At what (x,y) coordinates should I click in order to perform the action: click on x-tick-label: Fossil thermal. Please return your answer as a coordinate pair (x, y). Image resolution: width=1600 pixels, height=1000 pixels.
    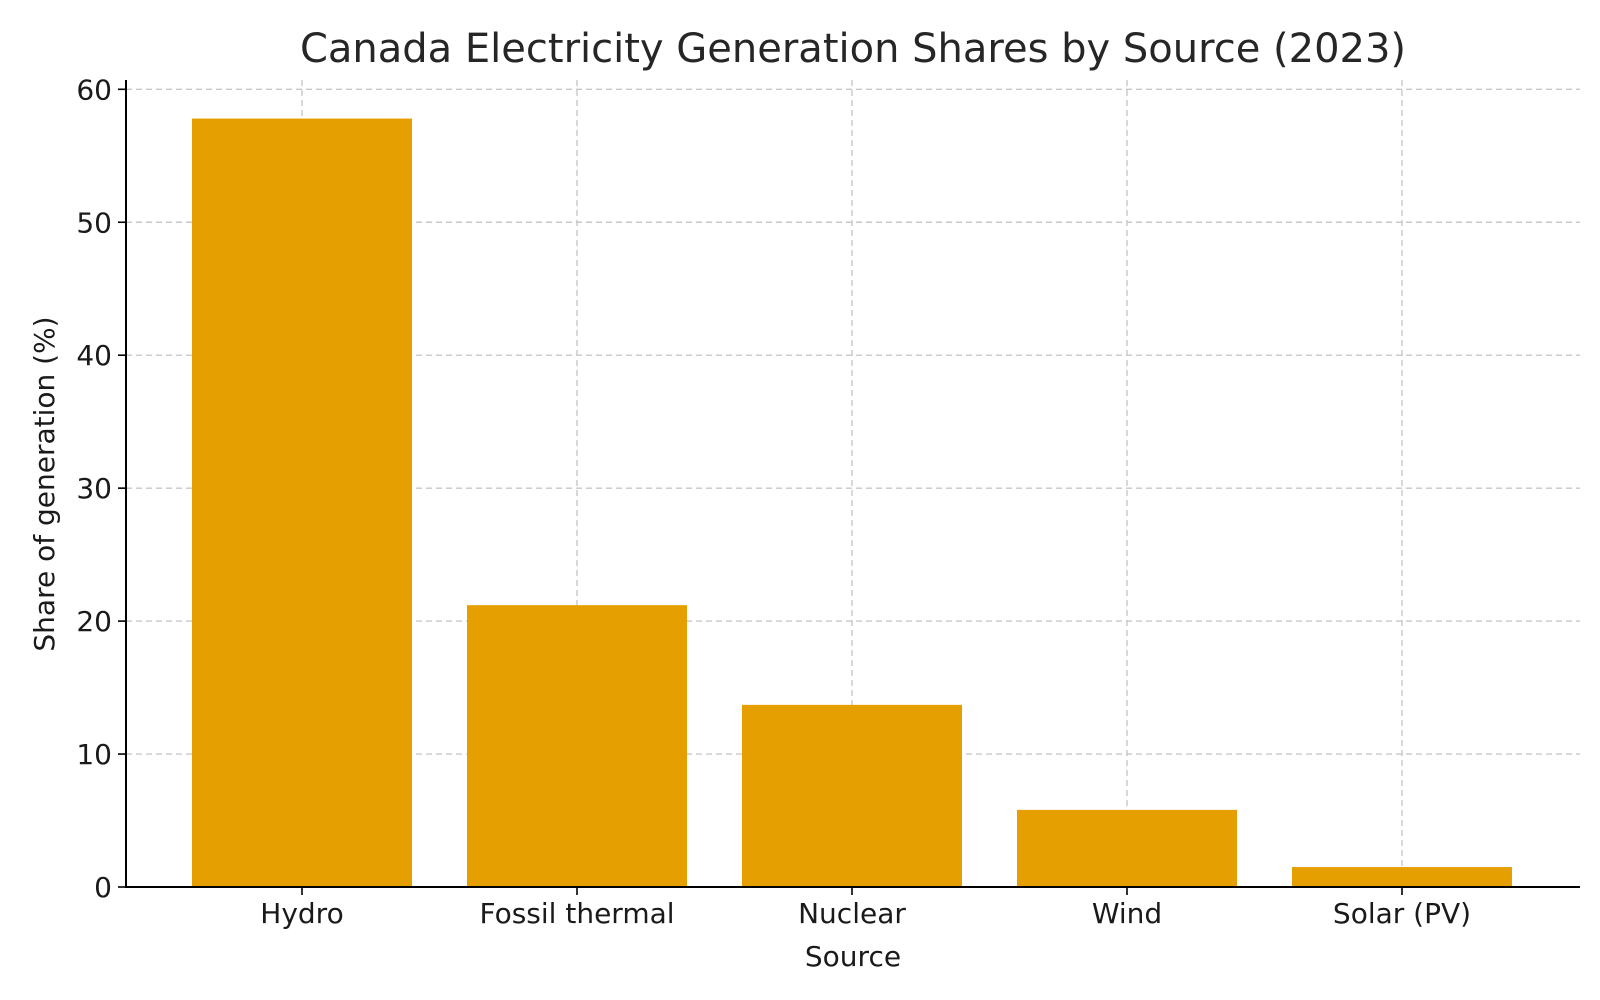
    Looking at the image, I should click on (576, 913).